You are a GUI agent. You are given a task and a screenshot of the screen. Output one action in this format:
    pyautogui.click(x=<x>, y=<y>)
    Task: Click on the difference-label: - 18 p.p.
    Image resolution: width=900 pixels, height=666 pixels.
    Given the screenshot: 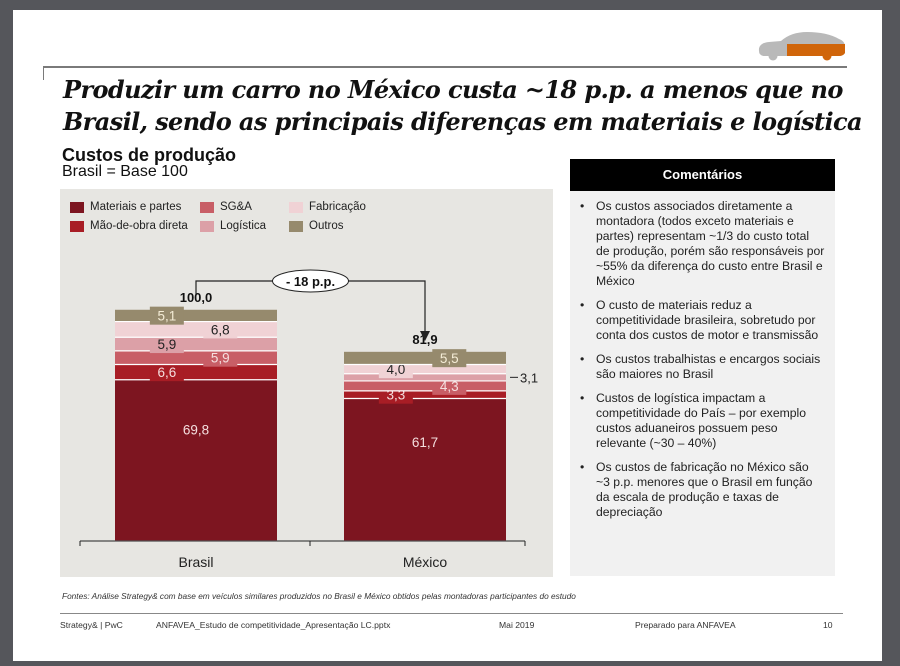 What is the action you would take?
    pyautogui.click(x=310, y=281)
    